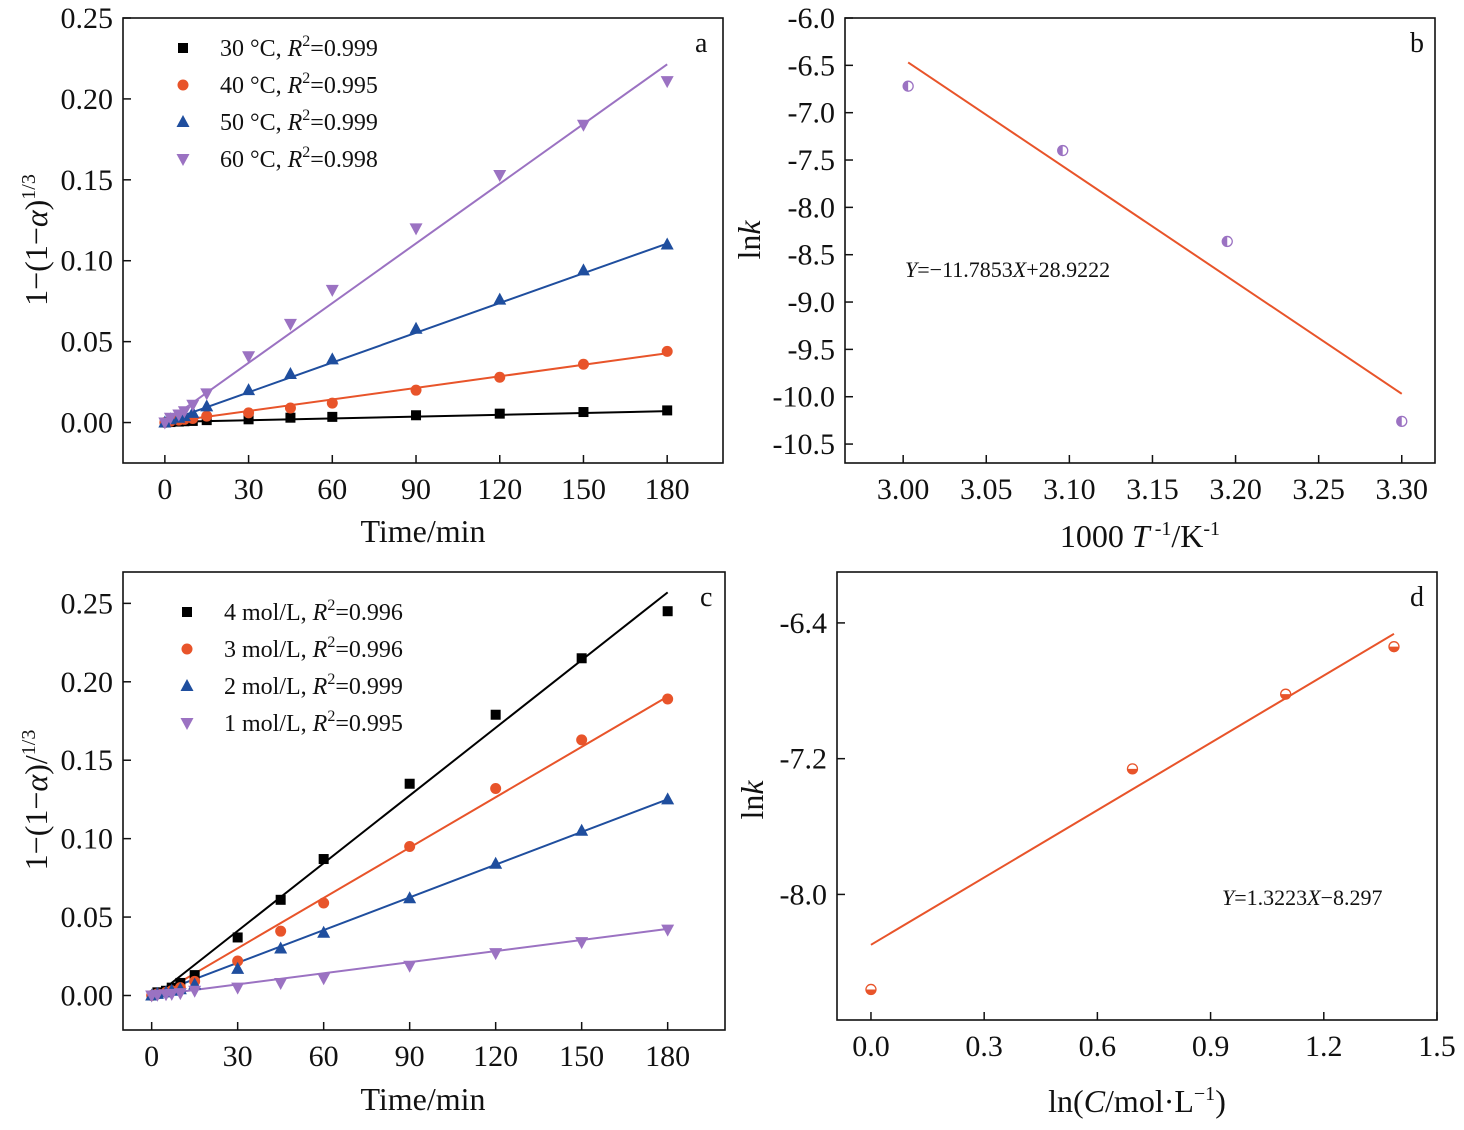 This screenshot has height=1130, width=1464. What do you see at coordinates (984, 1046) in the screenshot?
I see `d-xtick-label: 0.3` at bounding box center [984, 1046].